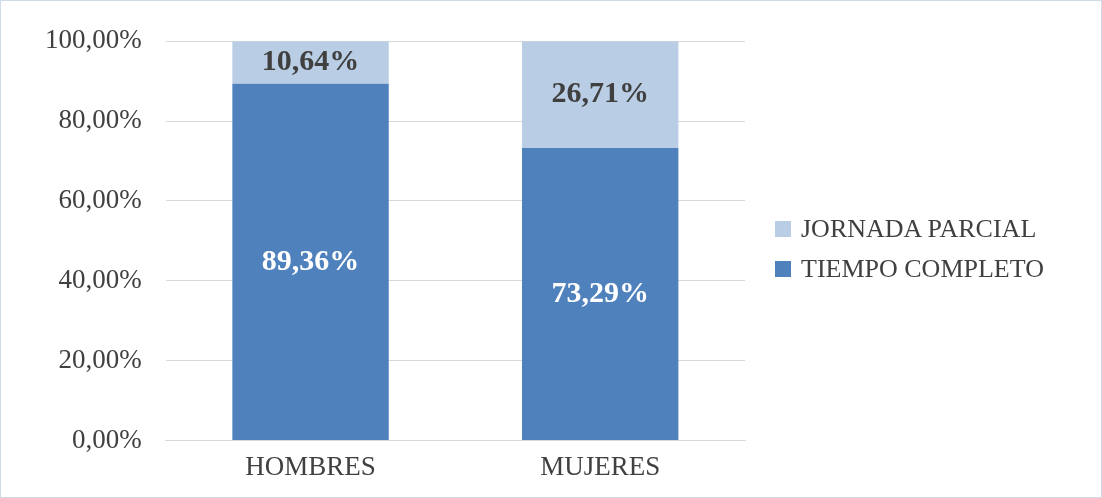 The image size is (1102, 498). I want to click on y-tick-label: 60,00%, so click(100, 199).